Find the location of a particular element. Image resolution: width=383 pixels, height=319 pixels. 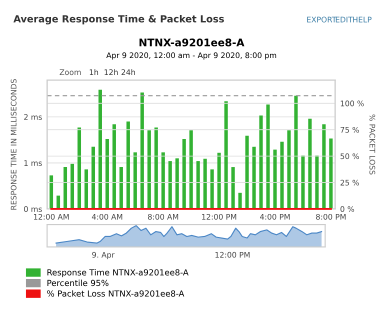

chart-title: NTNX-a9201ee8-A is located at coordinates (192, 42).